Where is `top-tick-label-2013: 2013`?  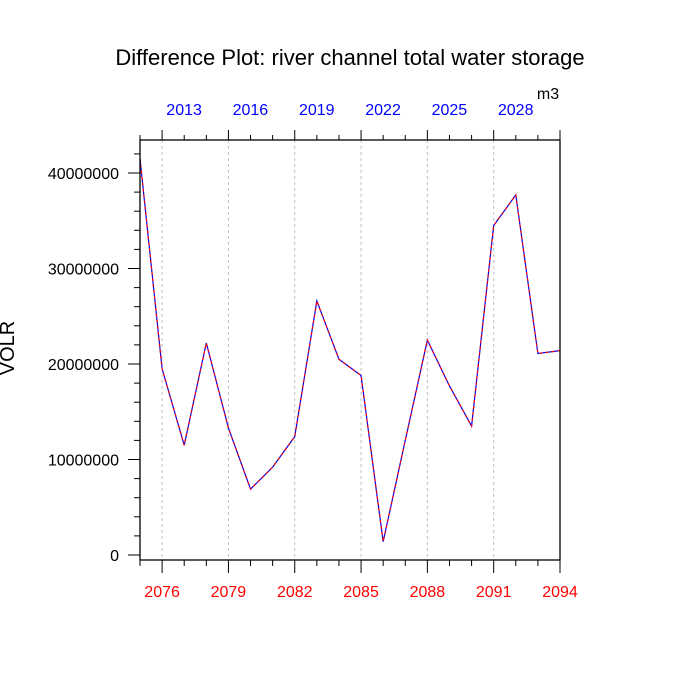
top-tick-label-2013: 2013 is located at coordinates (184, 110).